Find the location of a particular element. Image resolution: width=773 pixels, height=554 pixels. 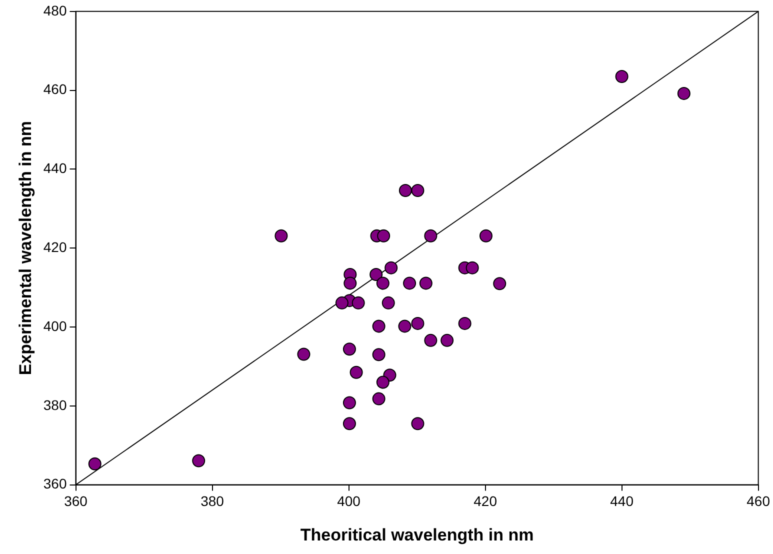

x-tick-label: 360 is located at coordinates (76, 501).